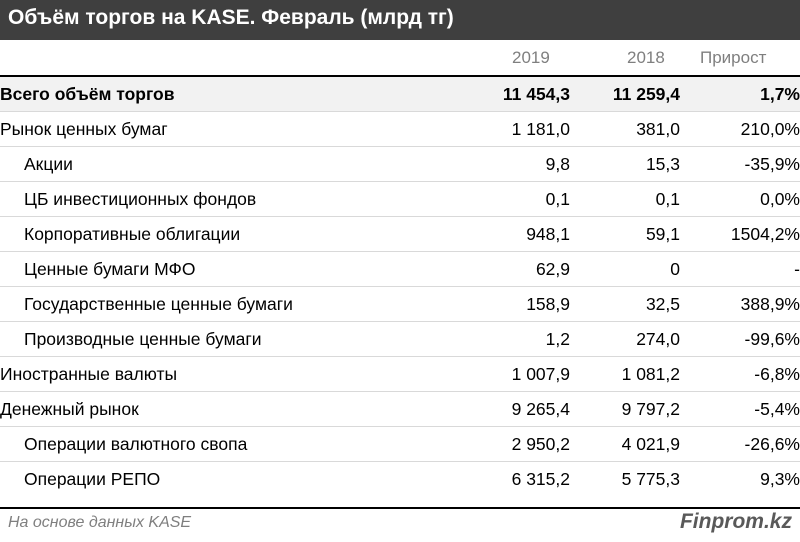 The height and width of the screenshot is (542, 800). What do you see at coordinates (740, 234) in the screenshot?
I see `value-growth: 1504,2%` at bounding box center [740, 234].